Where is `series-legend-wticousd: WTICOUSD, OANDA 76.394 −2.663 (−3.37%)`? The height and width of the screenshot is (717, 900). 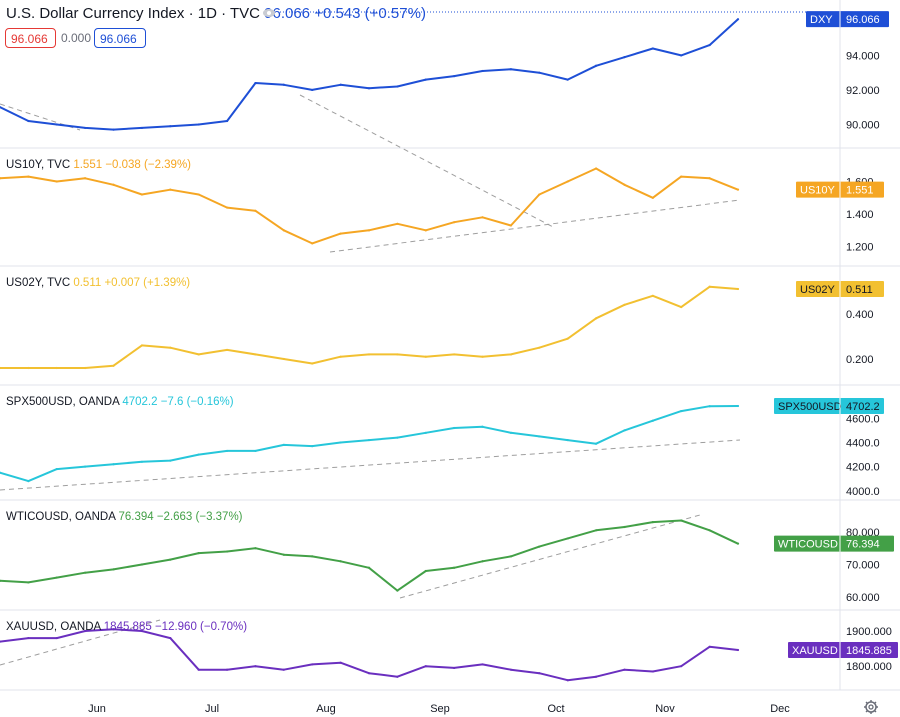
series-legend-wticousd: WTICOUSD, OANDA 76.394 −2.663 (−3.37%) is located at coordinates (124, 517).